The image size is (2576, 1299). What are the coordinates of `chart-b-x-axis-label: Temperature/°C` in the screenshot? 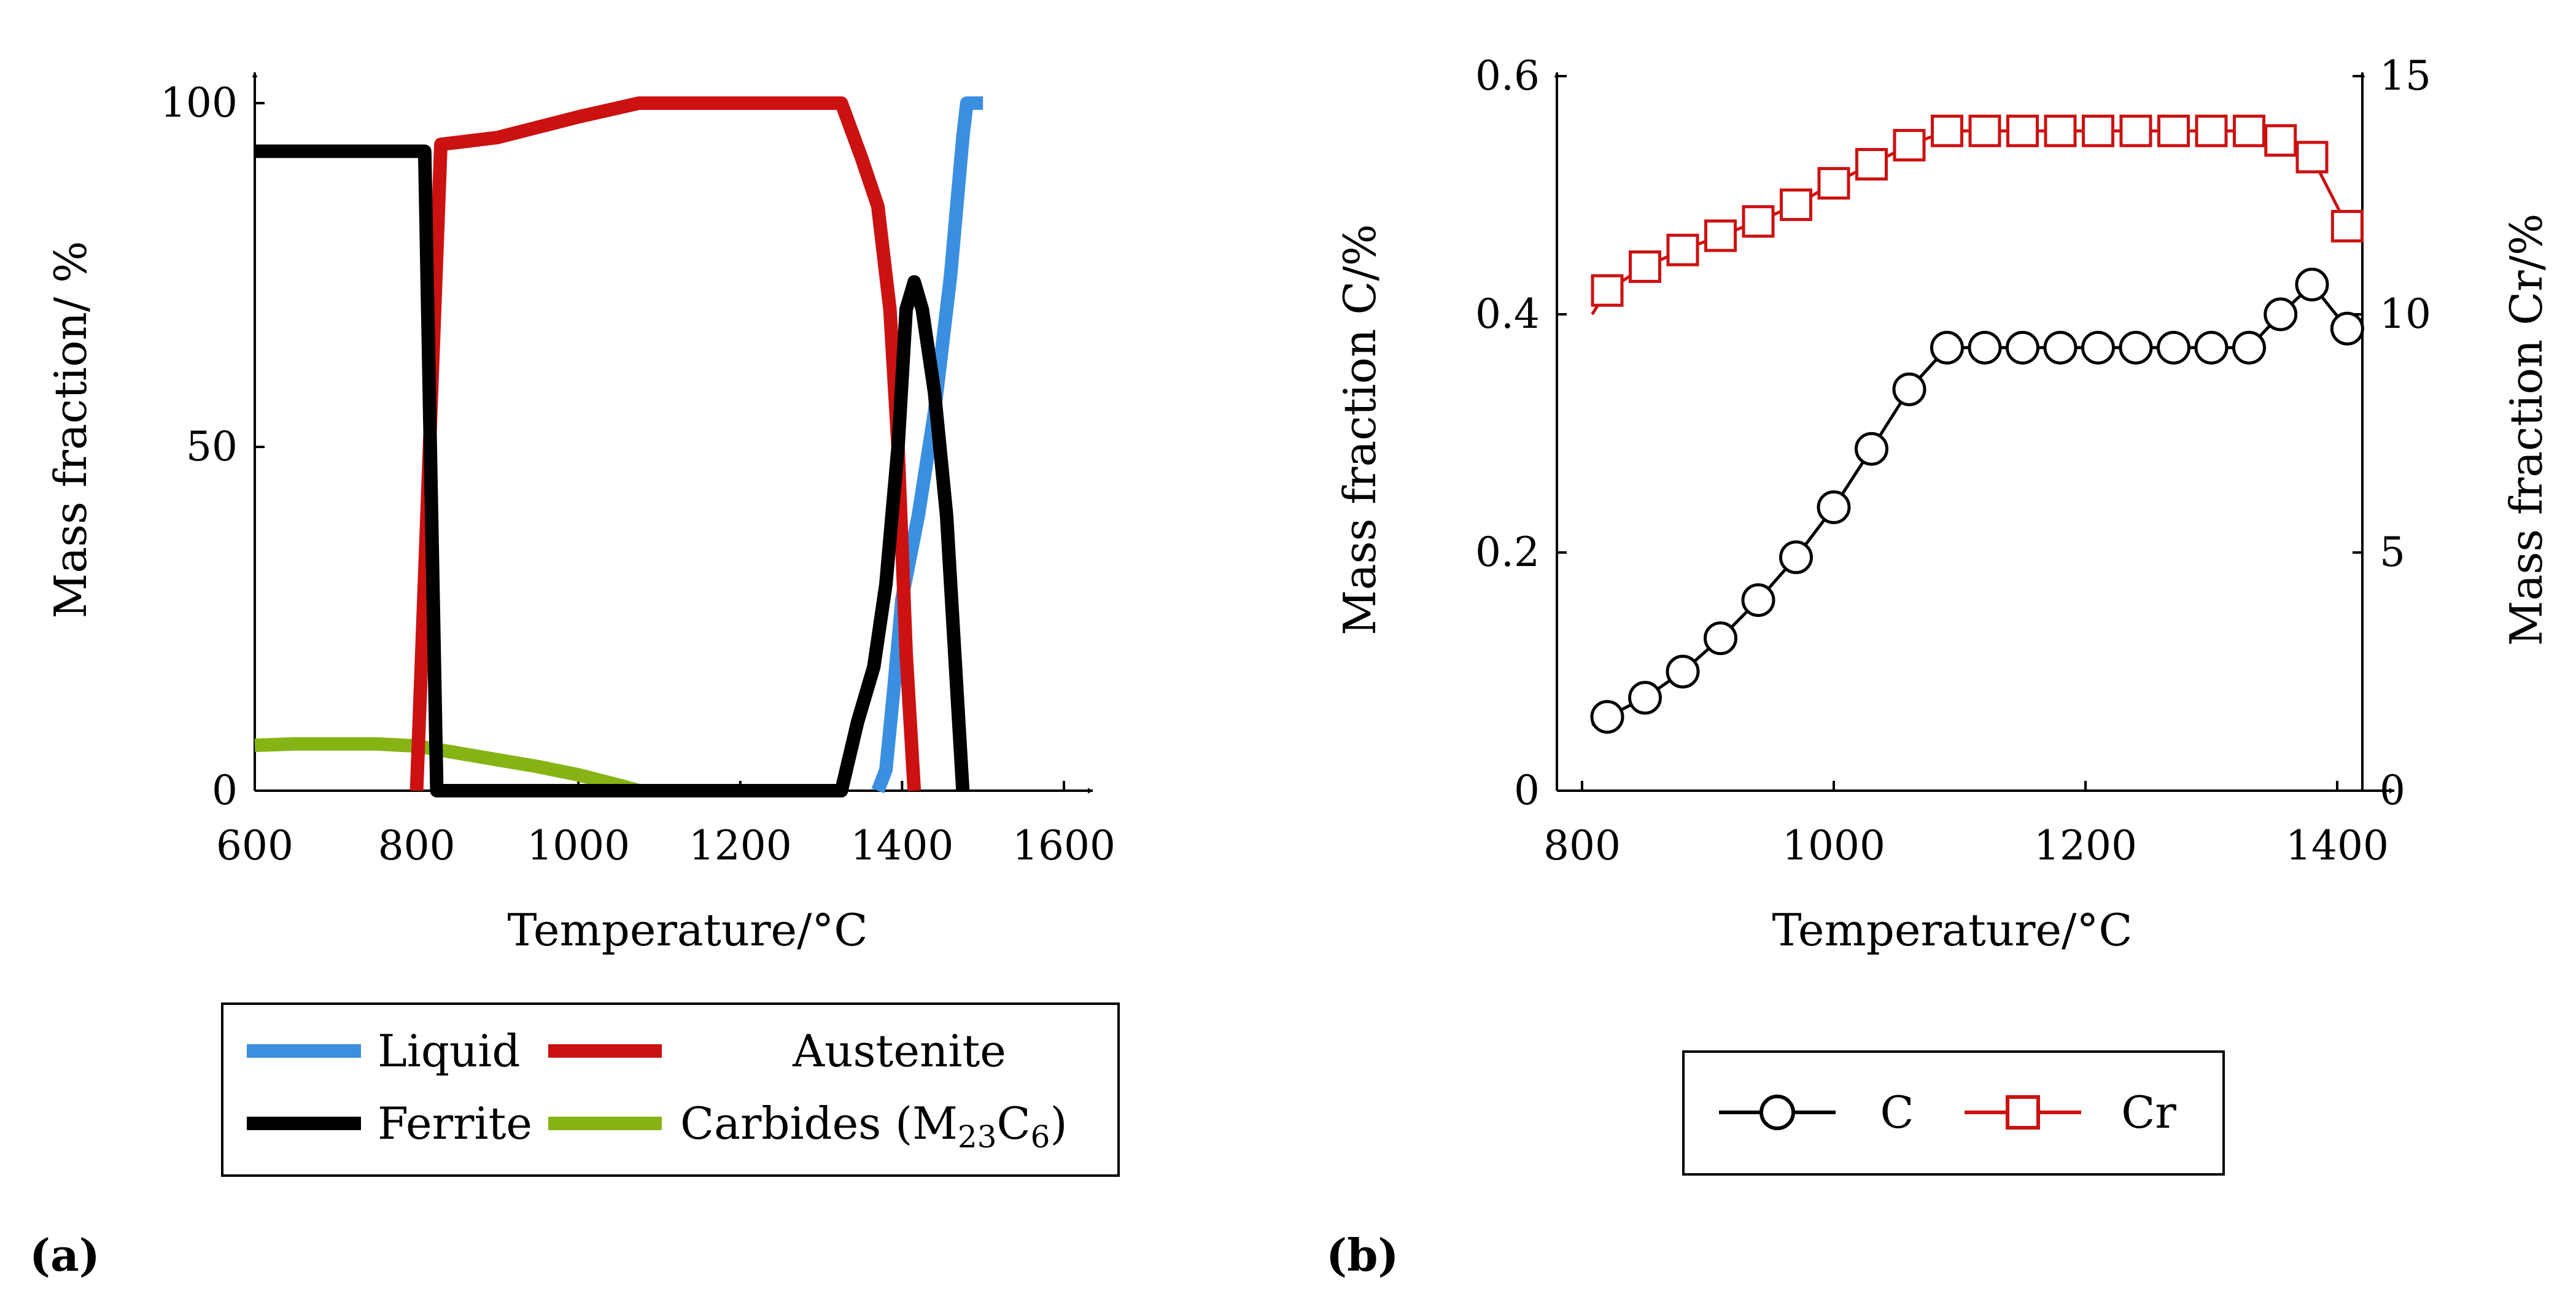 It's located at (1952, 930).